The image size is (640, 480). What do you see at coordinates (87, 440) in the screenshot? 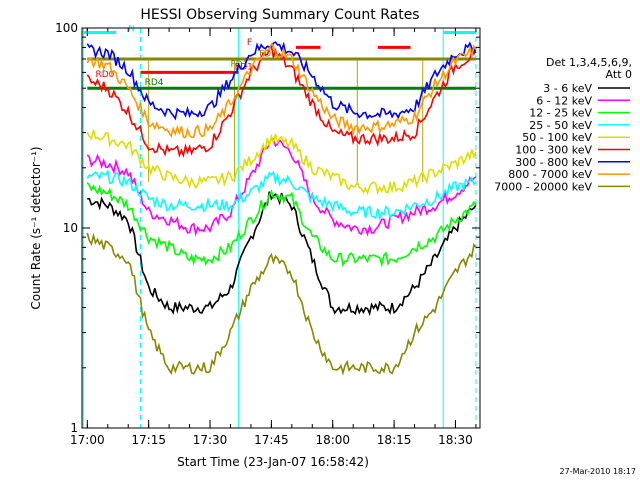
I see `x-tick-label: 17:00` at bounding box center [87, 440].